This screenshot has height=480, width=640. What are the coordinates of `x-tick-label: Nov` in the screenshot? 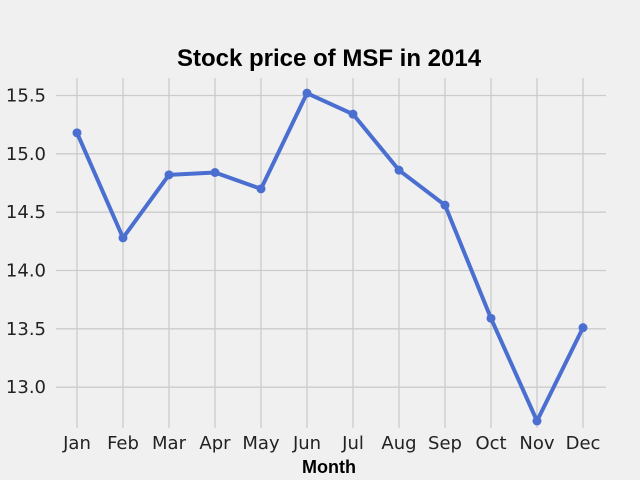 It's located at (536, 443).